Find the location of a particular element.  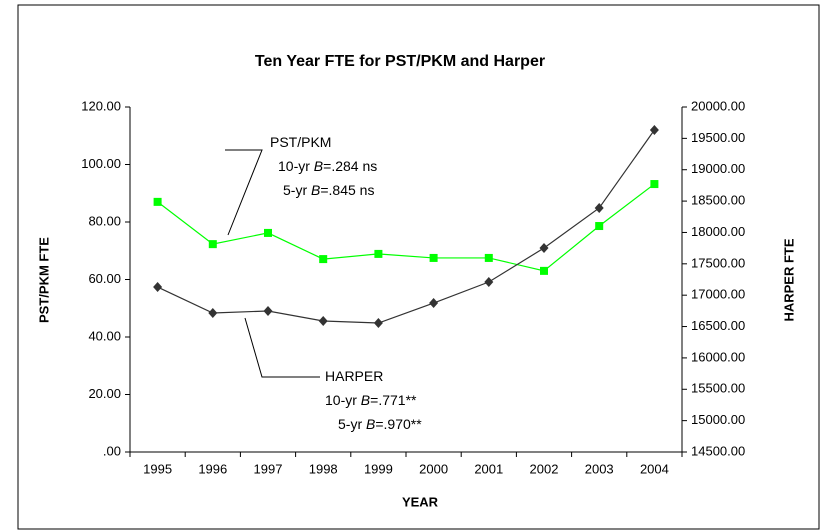

y2-tick-label: 20000.00 is located at coordinates (718, 105).